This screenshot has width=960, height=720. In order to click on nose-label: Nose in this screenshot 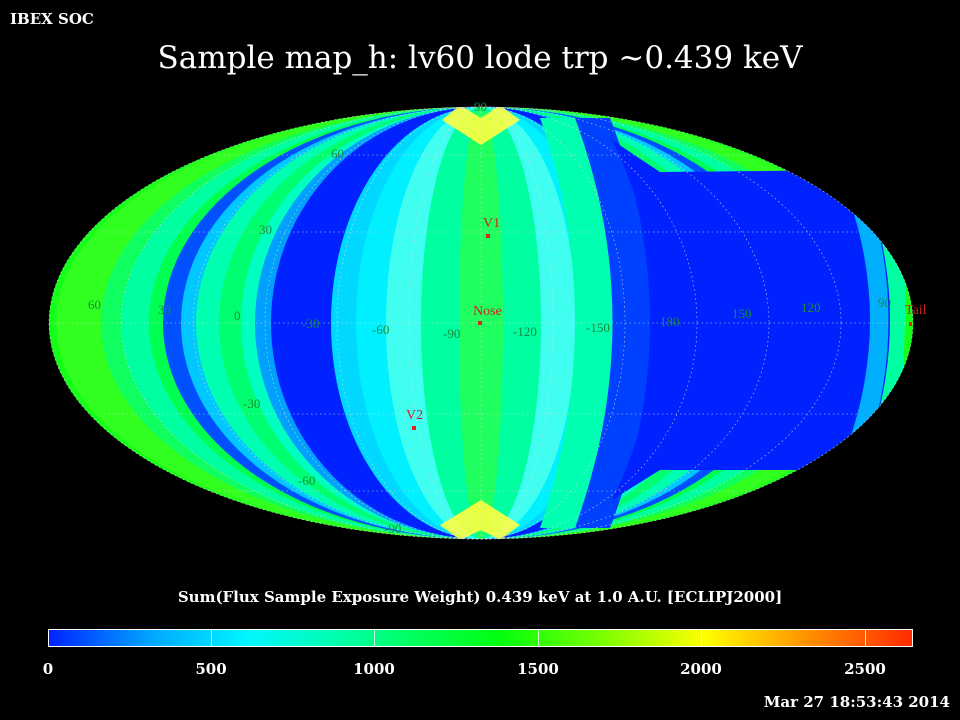, I will do `click(487, 311)`.